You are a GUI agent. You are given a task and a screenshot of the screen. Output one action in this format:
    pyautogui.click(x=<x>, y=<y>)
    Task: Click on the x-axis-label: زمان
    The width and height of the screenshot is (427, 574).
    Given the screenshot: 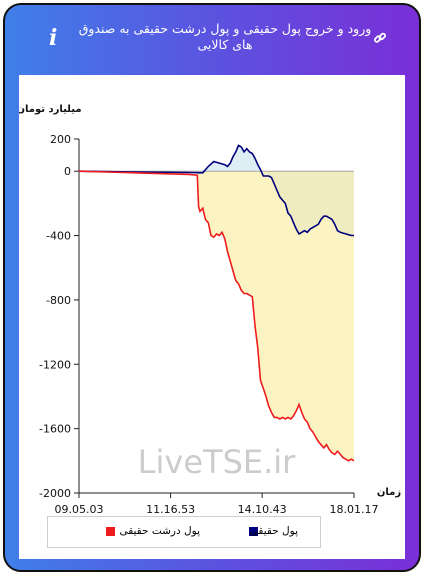 What is the action you would take?
    pyautogui.click(x=389, y=492)
    